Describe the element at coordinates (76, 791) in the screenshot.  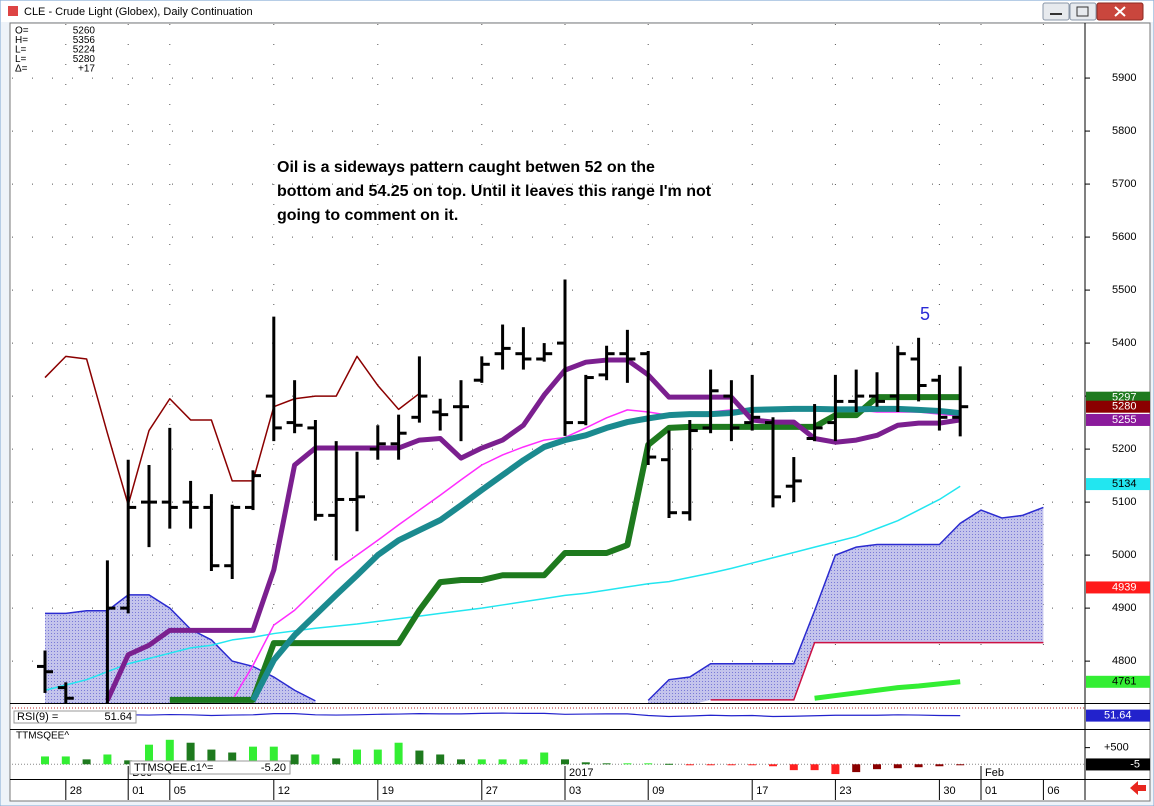
I see `x-tick-label: 28` at that location.